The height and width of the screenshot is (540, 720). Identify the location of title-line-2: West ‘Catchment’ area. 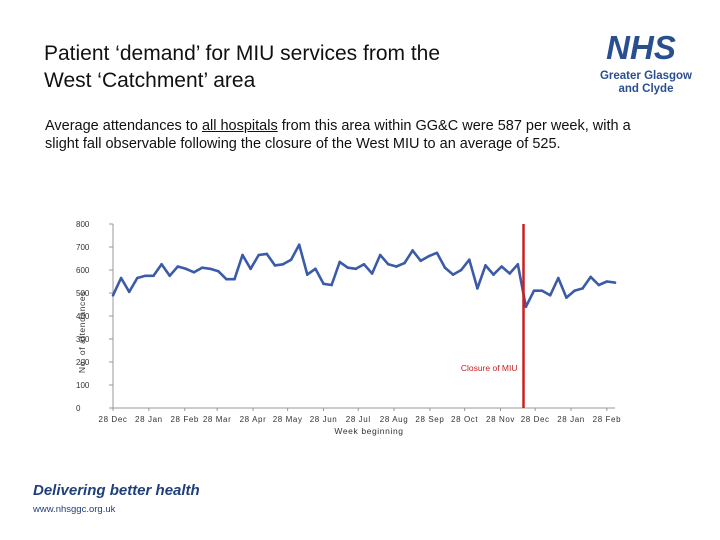
(150, 80).